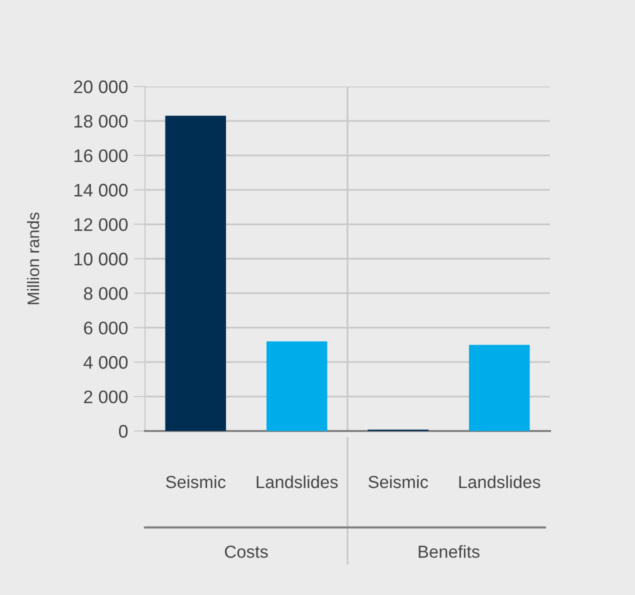 Image resolution: width=635 pixels, height=595 pixels. Describe the element at coordinates (101, 87) in the screenshot. I see `y-tick-label: 20 000` at that location.